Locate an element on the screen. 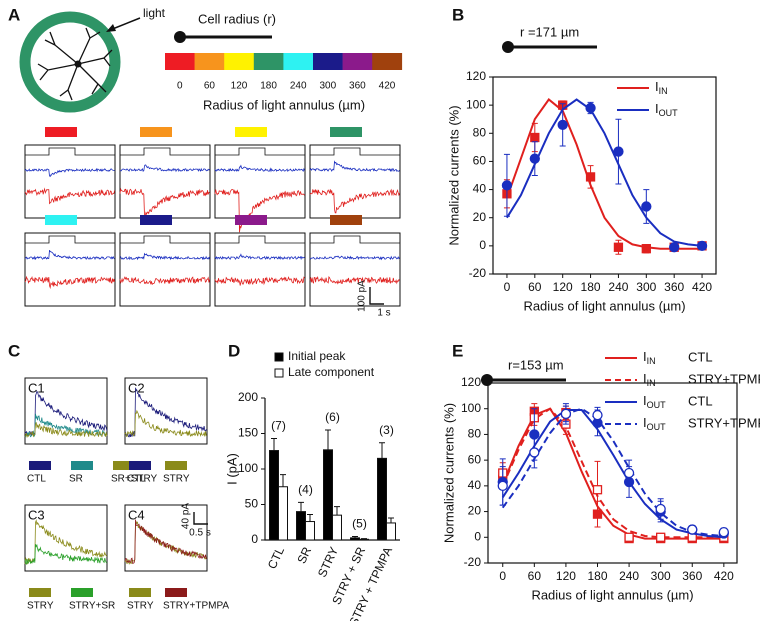 The image size is (760, 621). y-tick-label: 50 is located at coordinates (252, 504).